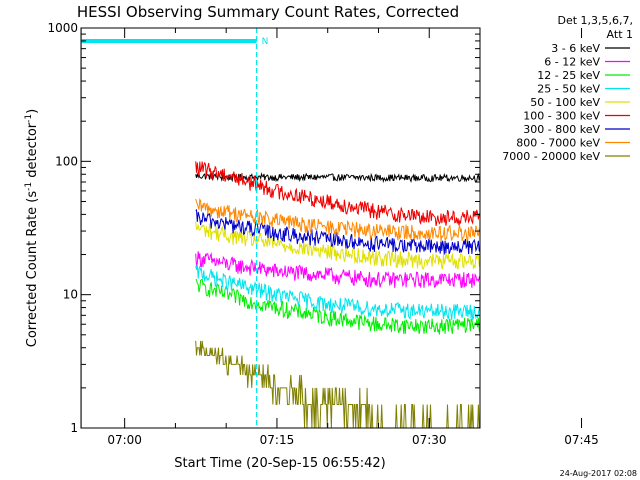 This screenshot has height=480, width=640. What do you see at coordinates (561, 116) in the screenshot?
I see `legend-label: 100 - 300 keV` at bounding box center [561, 116].